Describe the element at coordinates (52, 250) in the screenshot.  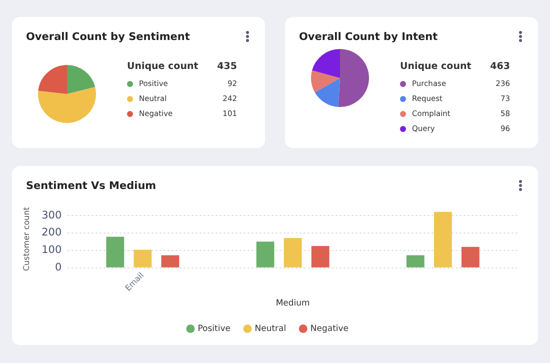
I see `y-tick-label: 100` at that location.